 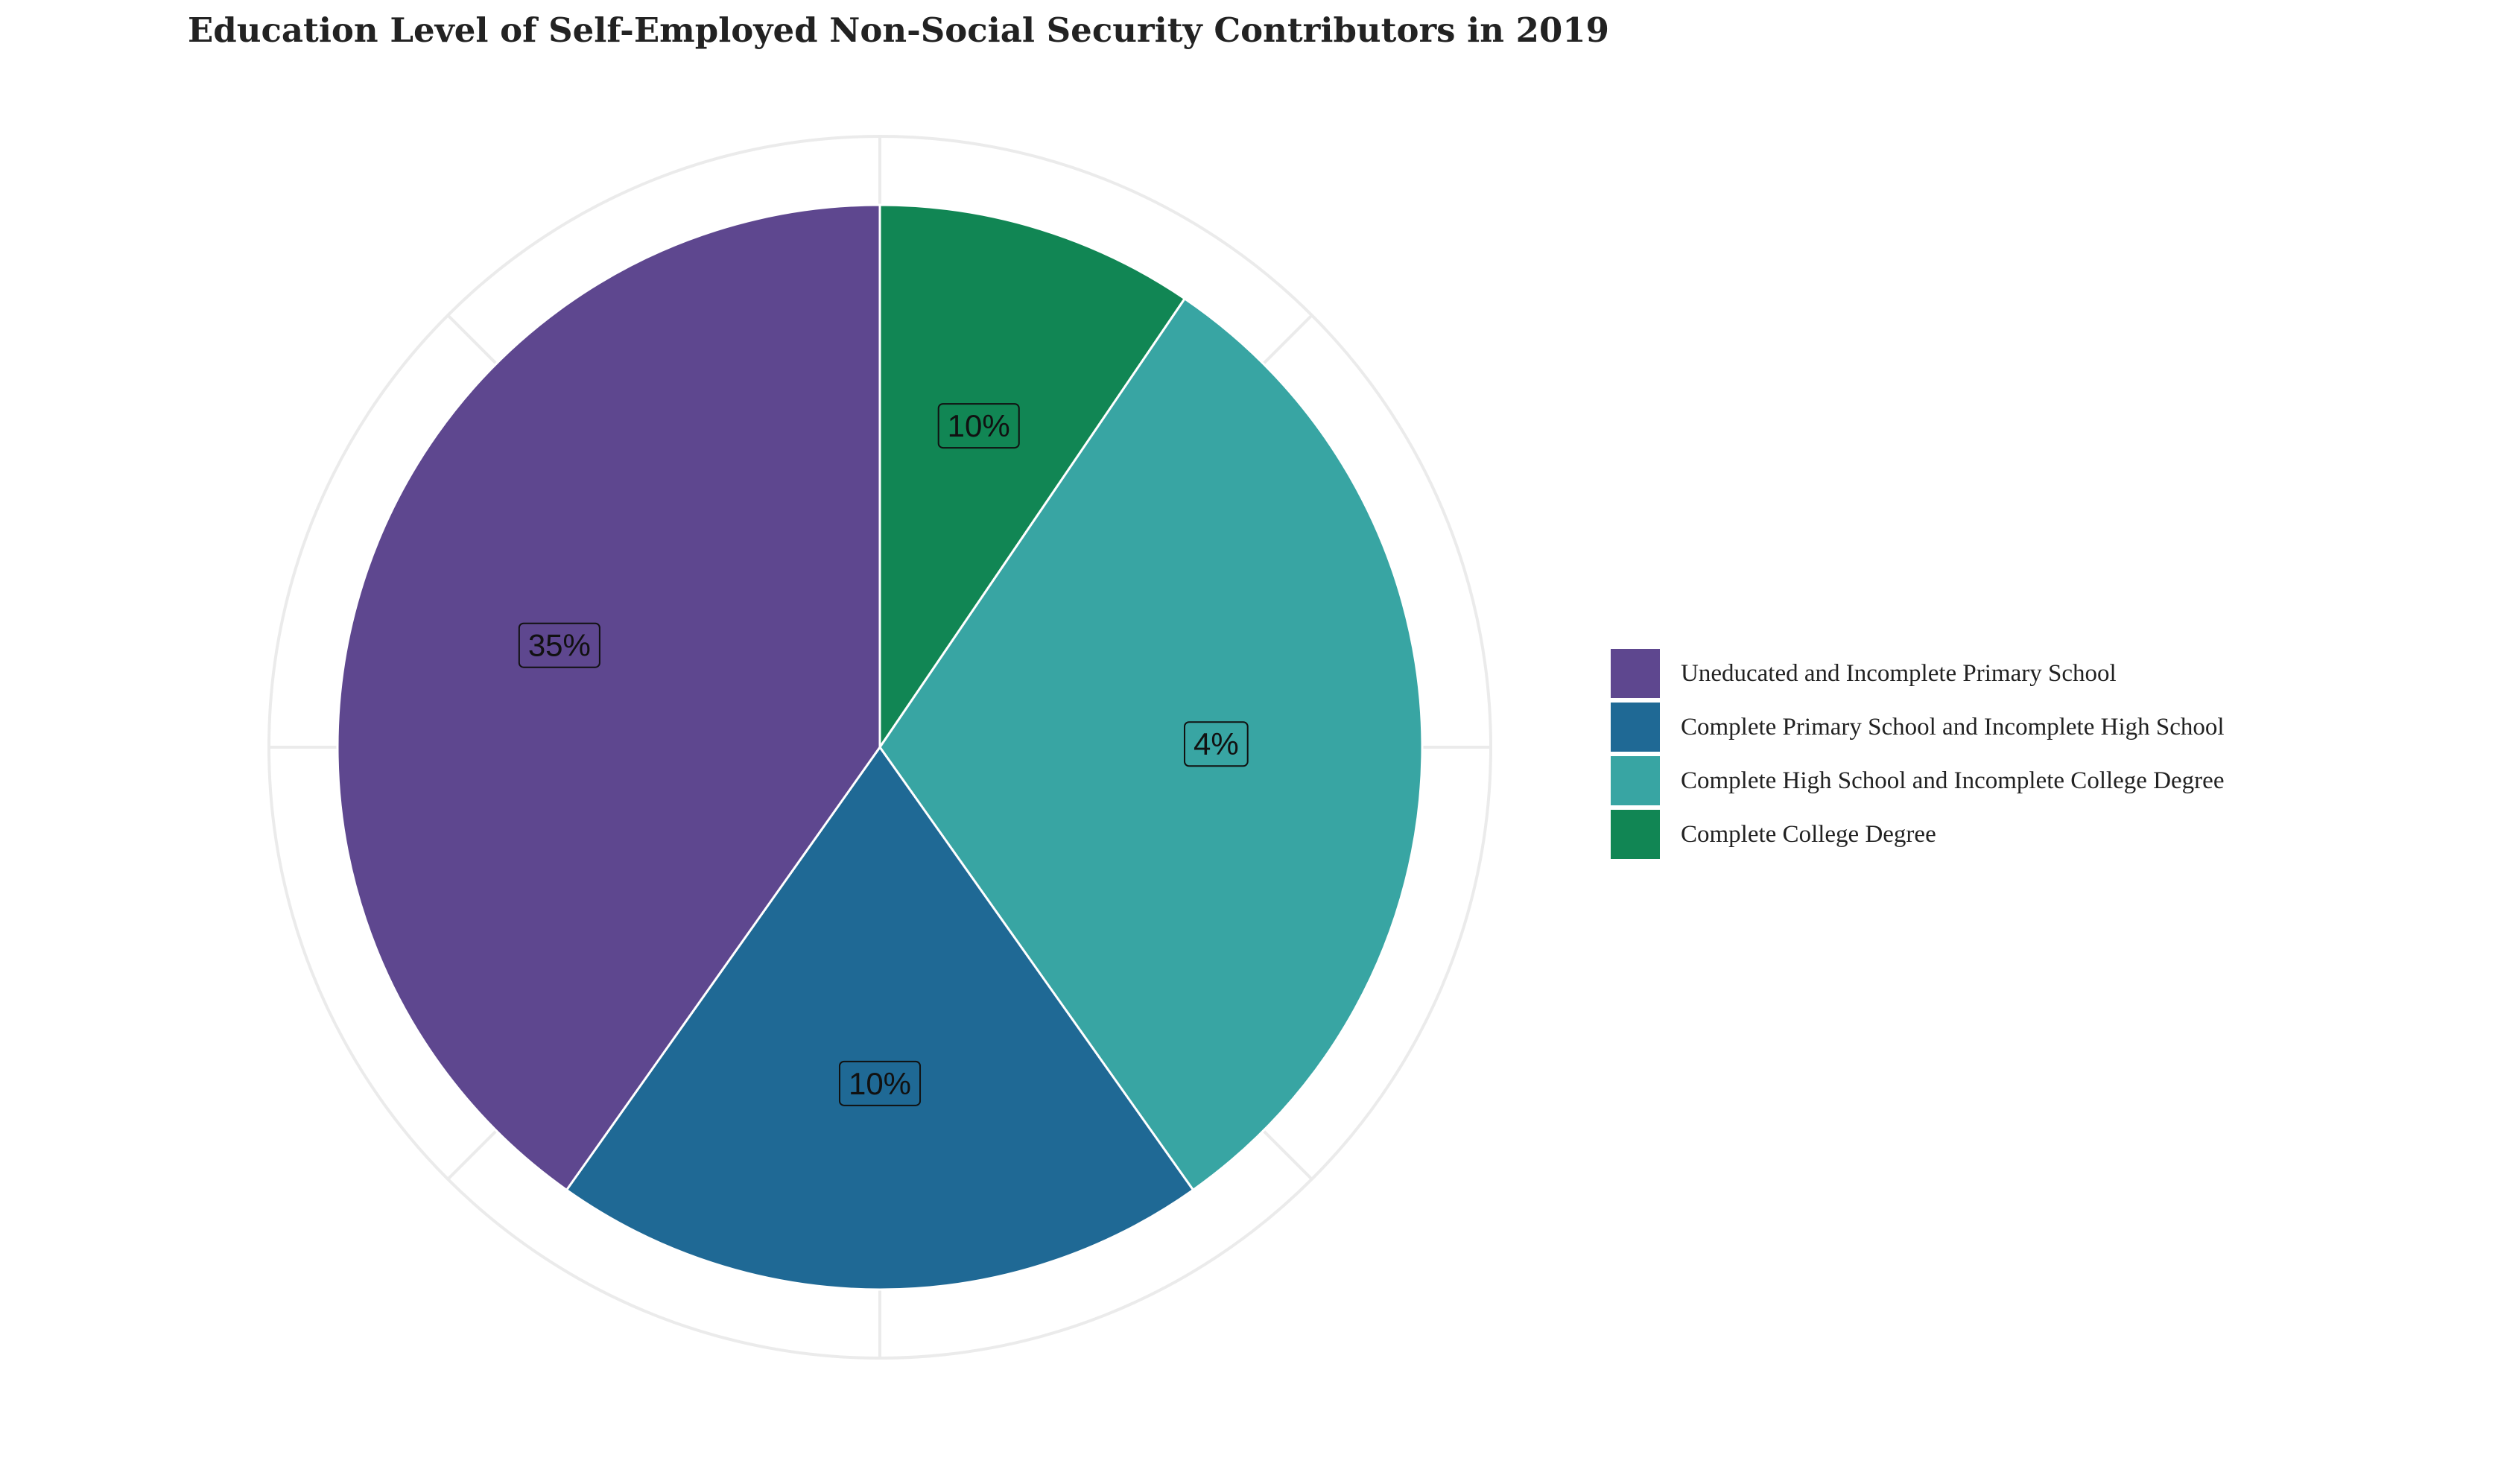 I want to click on legend-item-complete-college-degree: Complete College Degree, so click(x=1918, y=835).